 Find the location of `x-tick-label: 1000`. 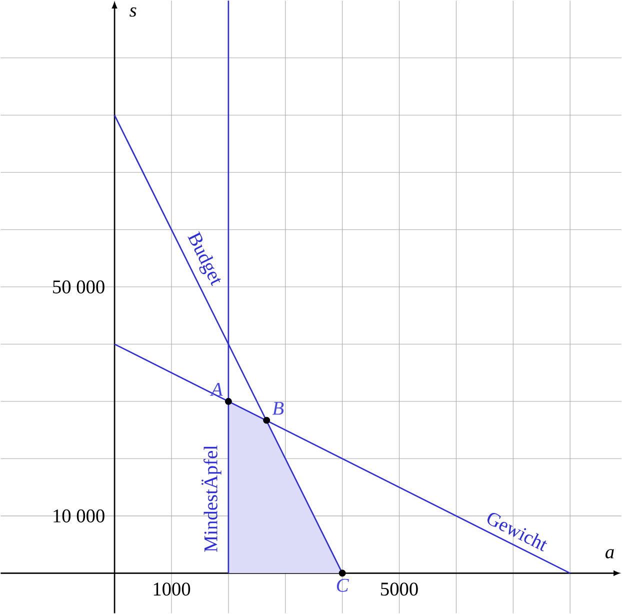

x-tick-label: 1000 is located at coordinates (172, 589).